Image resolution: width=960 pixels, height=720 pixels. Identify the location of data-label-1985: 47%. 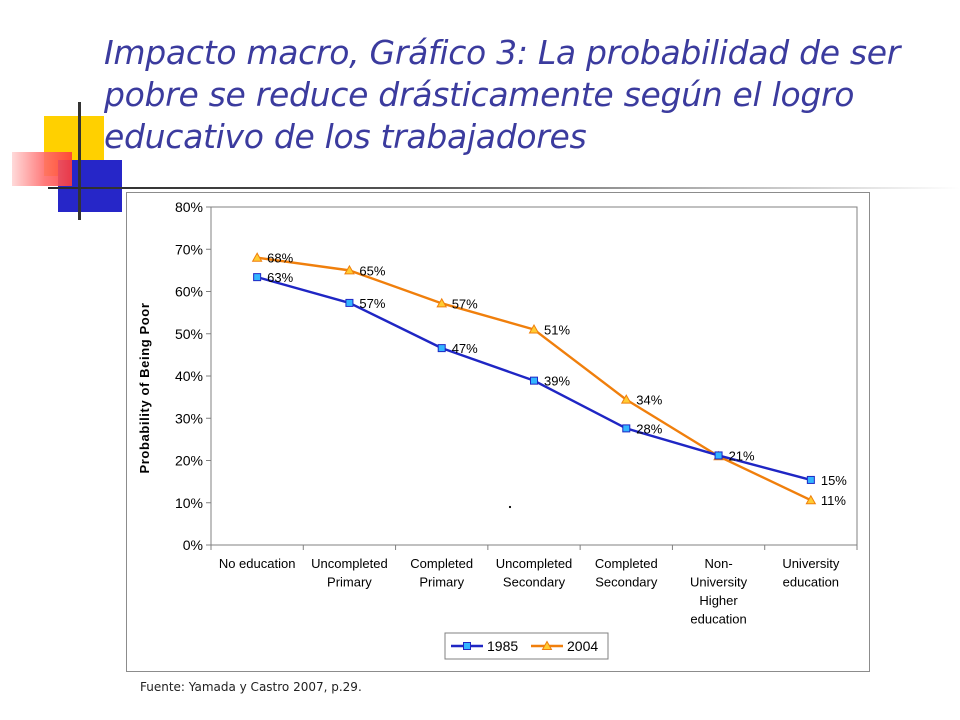
(465, 348).